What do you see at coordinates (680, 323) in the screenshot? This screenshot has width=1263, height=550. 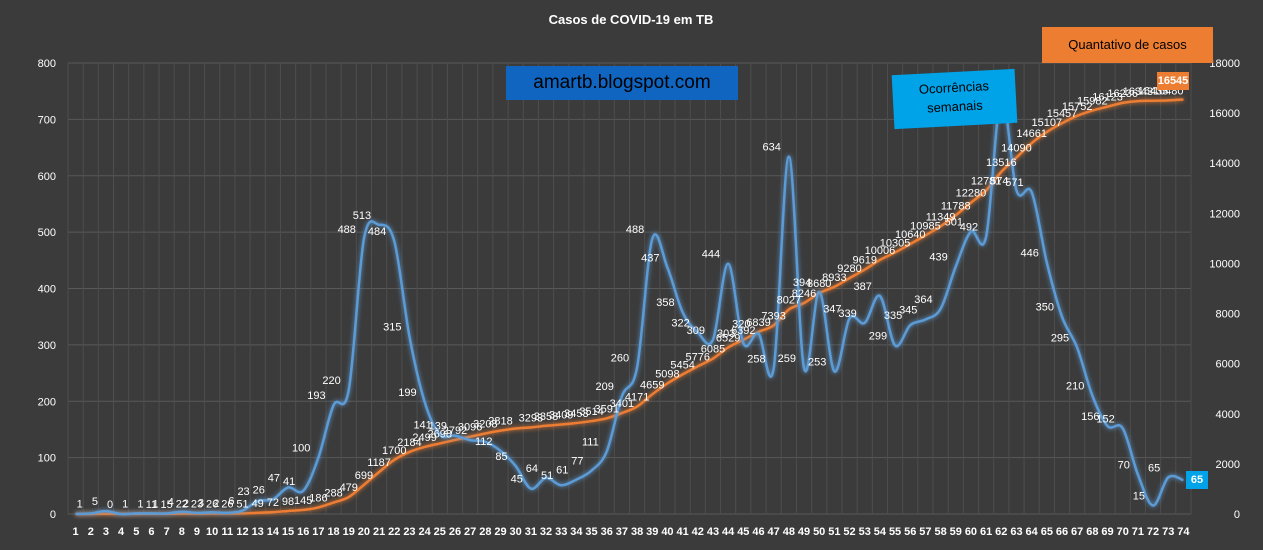 I see `data-label-ocorrencias: 322` at bounding box center [680, 323].